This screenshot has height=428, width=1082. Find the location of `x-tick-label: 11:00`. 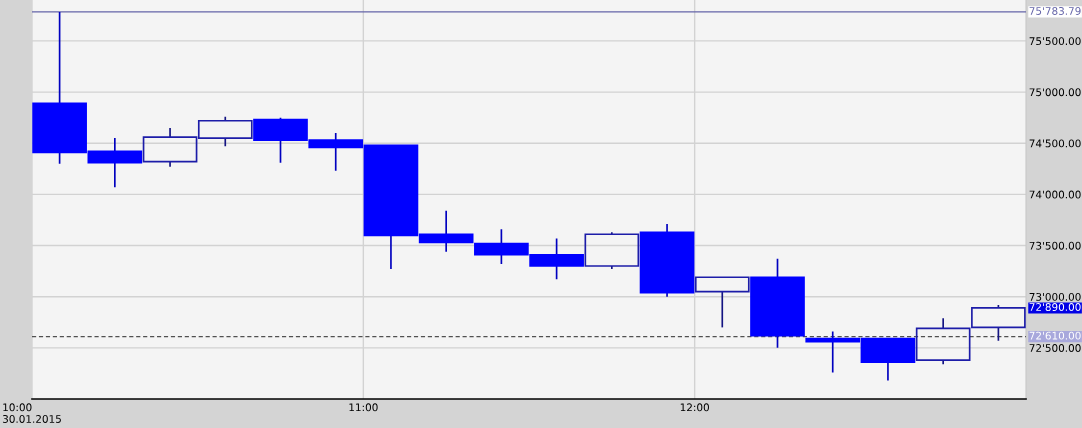

x-tick-label: 11:00 is located at coordinates (363, 407).